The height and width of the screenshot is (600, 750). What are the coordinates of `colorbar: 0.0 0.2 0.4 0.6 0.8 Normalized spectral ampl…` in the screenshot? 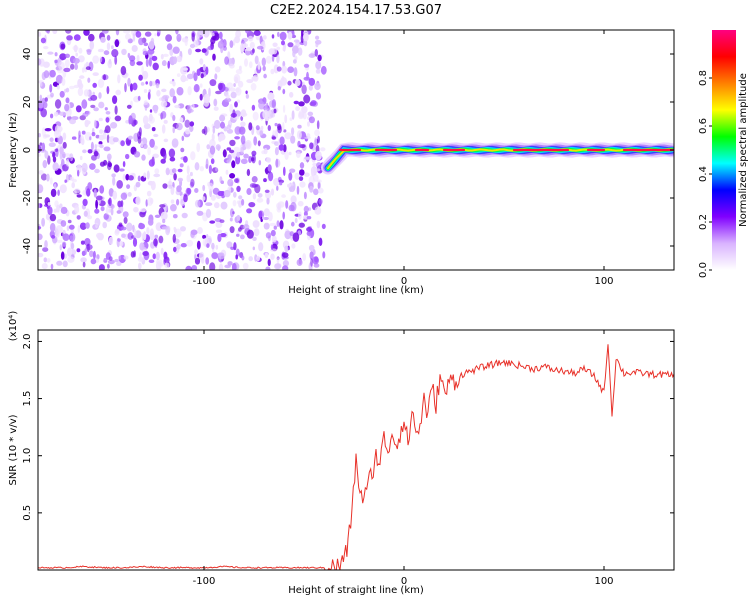 It's located at (723, 154).